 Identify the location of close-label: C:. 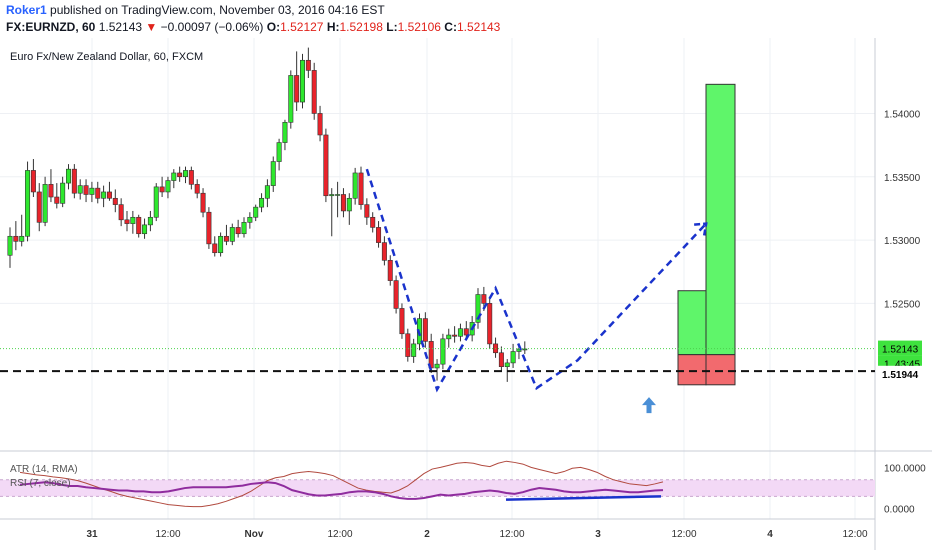
(450, 27).